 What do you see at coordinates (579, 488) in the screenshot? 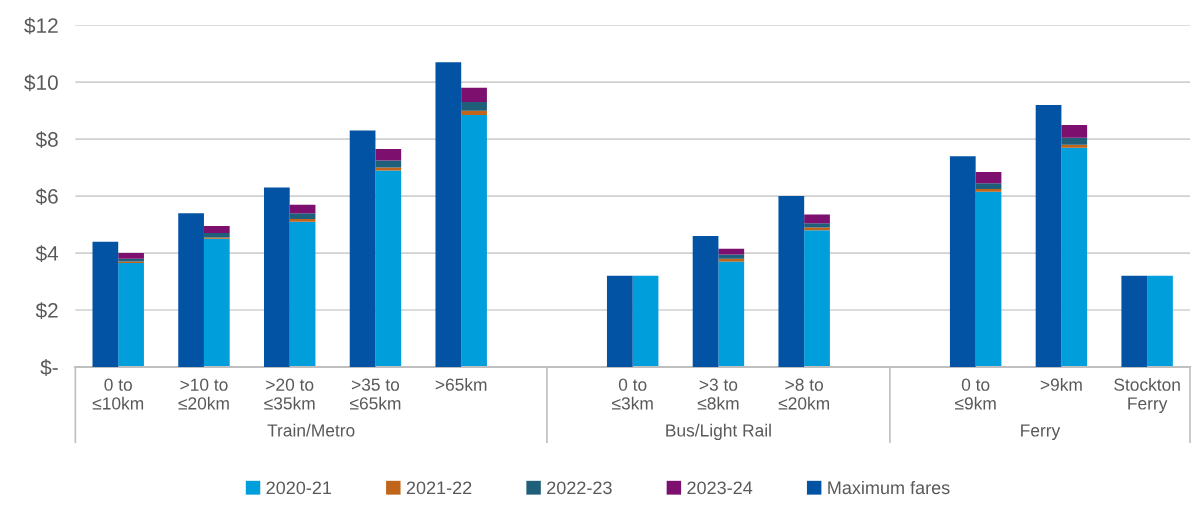
I see `legend-label: 2022-23` at bounding box center [579, 488].